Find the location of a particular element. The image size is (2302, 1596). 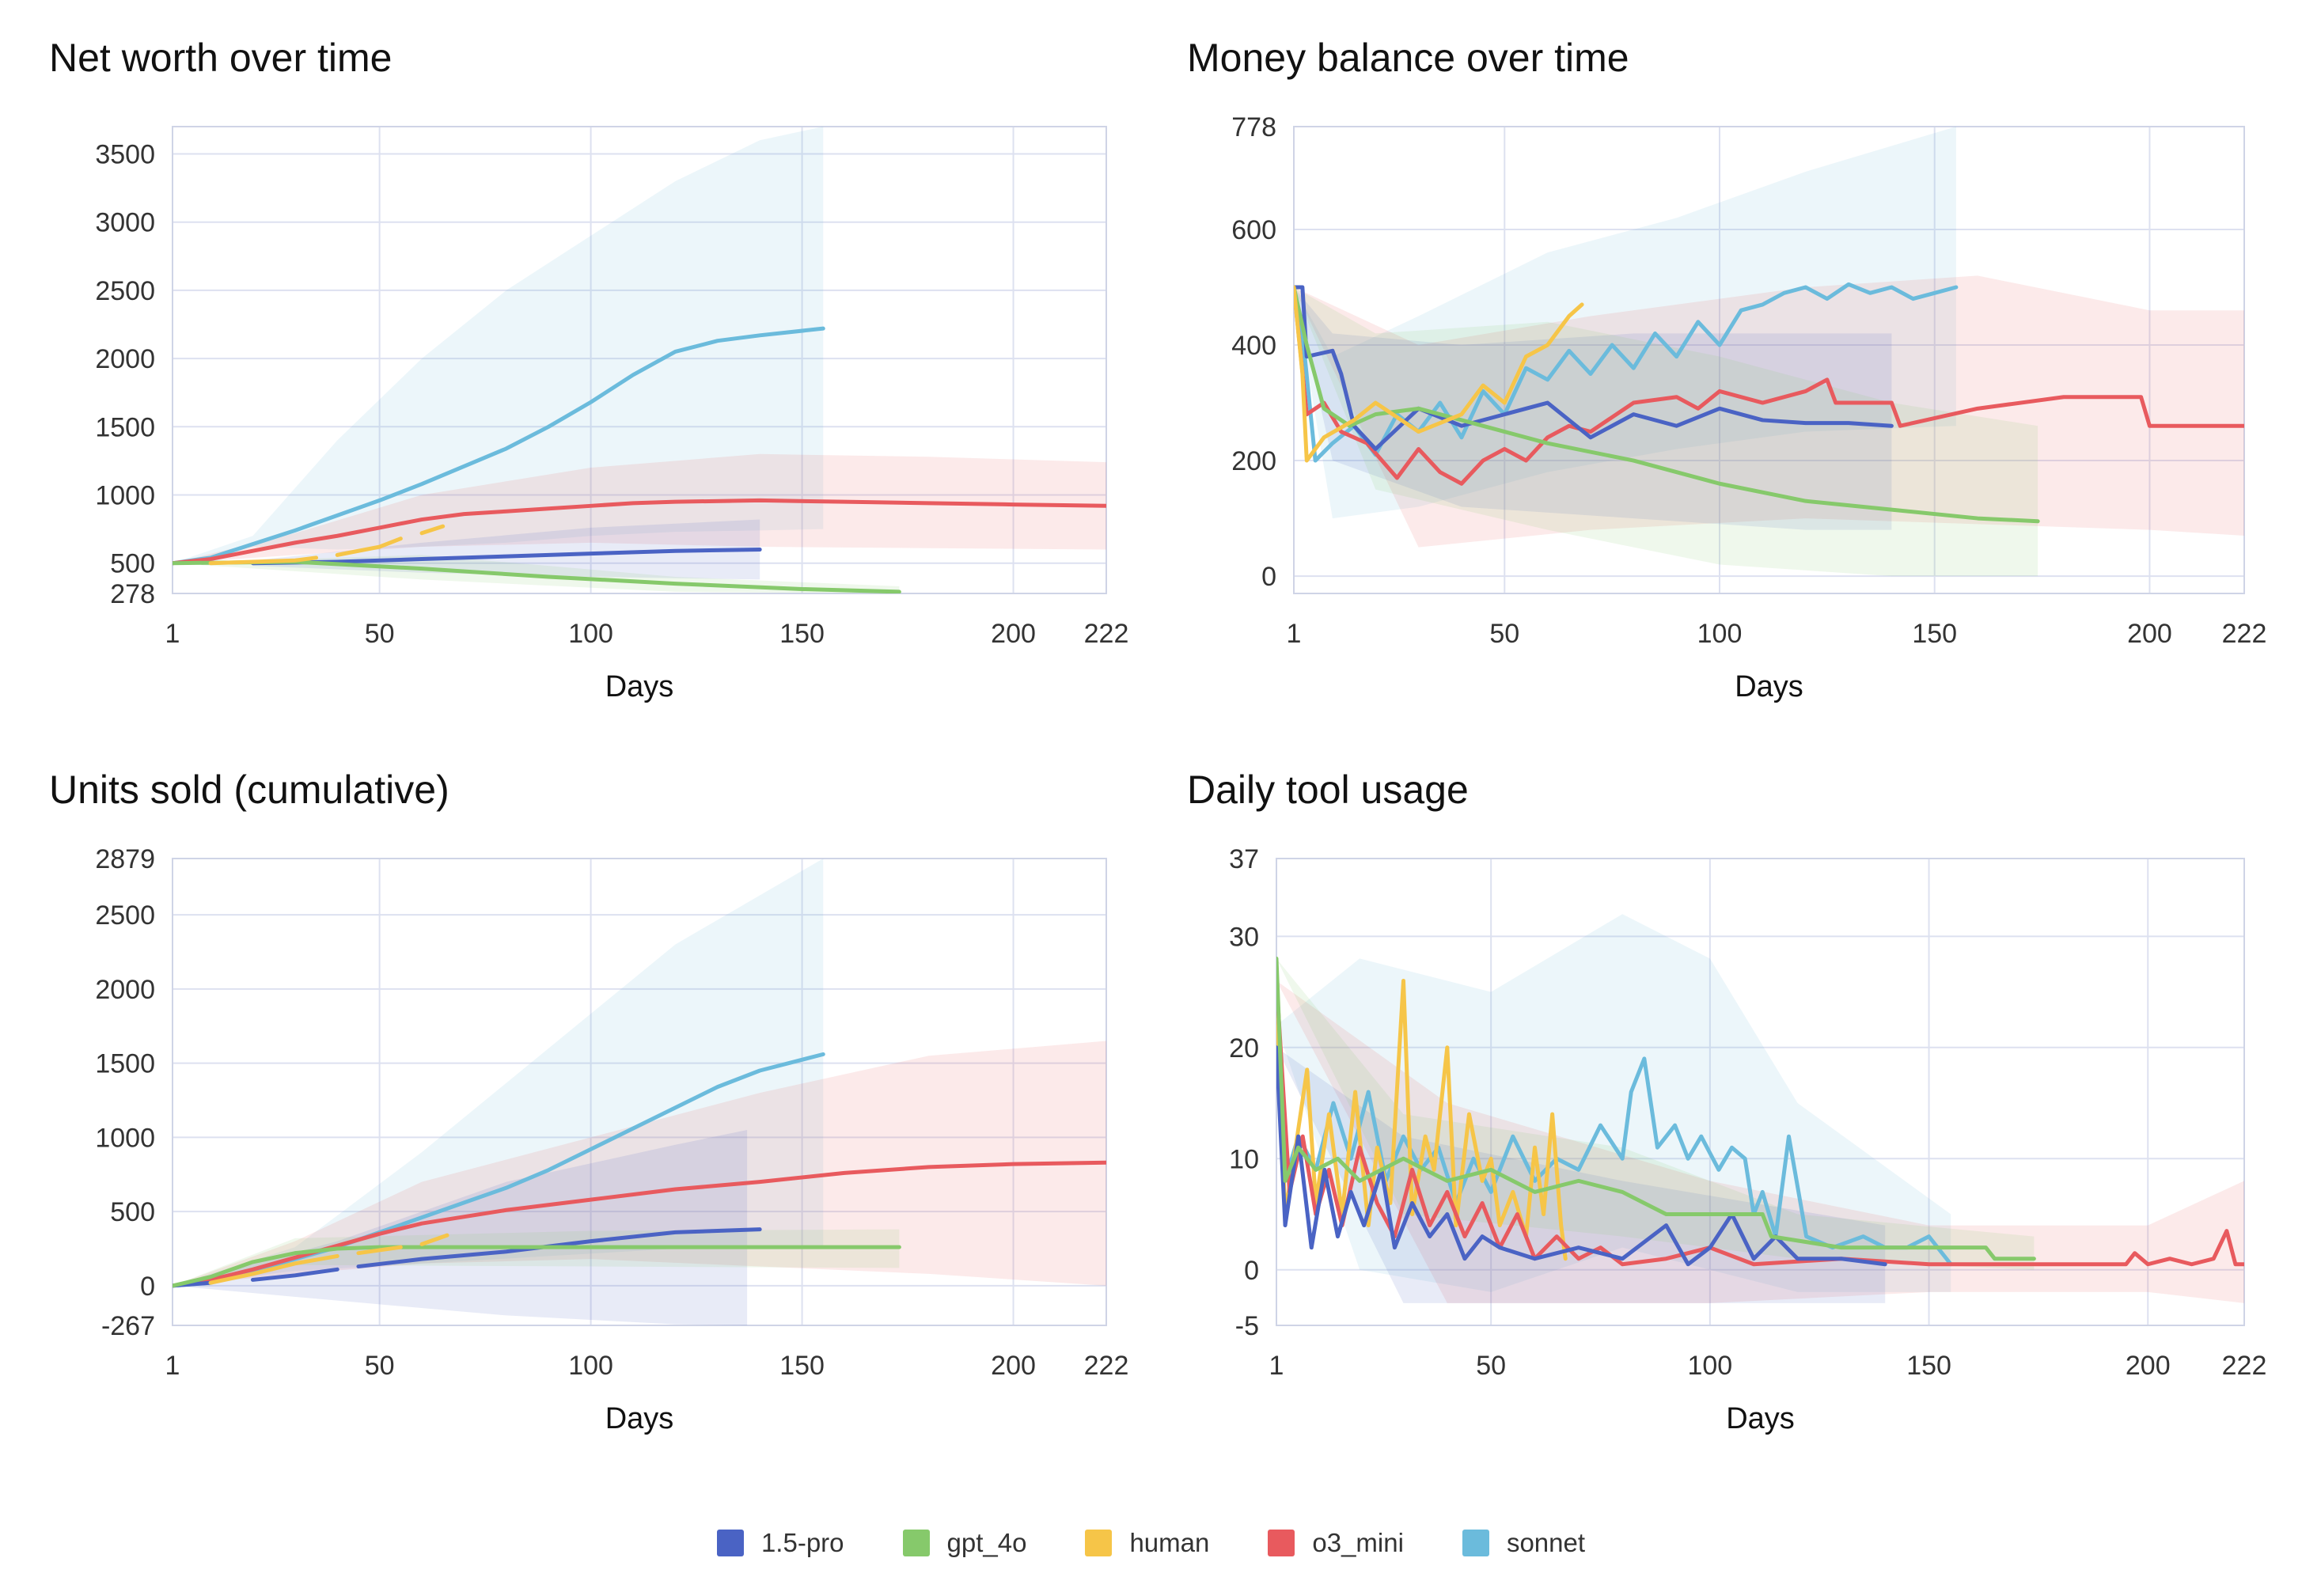

y-tick-label: 200 is located at coordinates (1253, 461).